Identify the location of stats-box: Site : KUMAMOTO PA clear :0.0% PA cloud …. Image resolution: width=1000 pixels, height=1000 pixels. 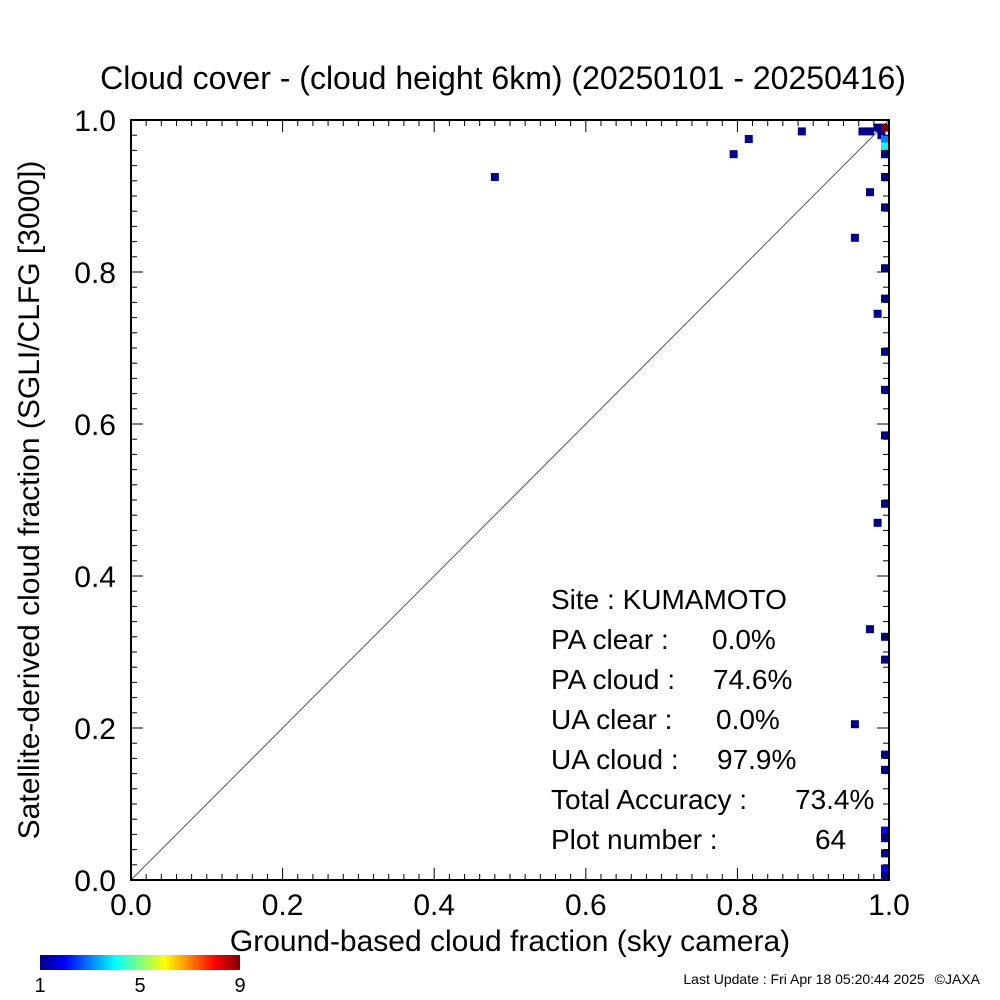
(712, 719).